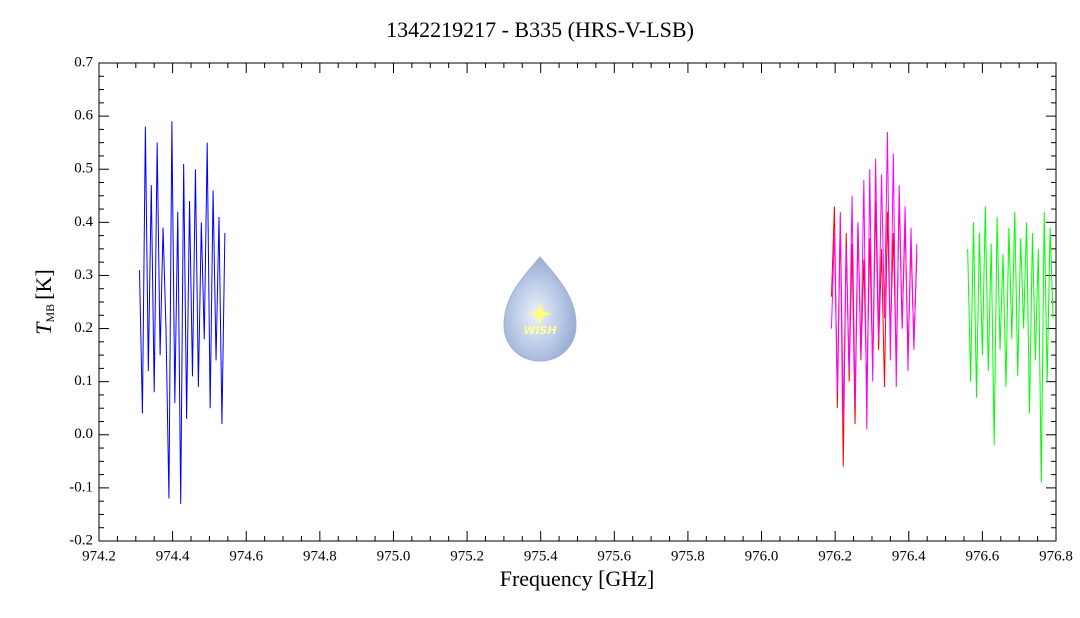 The width and height of the screenshot is (1080, 618). I want to click on y-tick-label: 0.5, so click(83, 169).